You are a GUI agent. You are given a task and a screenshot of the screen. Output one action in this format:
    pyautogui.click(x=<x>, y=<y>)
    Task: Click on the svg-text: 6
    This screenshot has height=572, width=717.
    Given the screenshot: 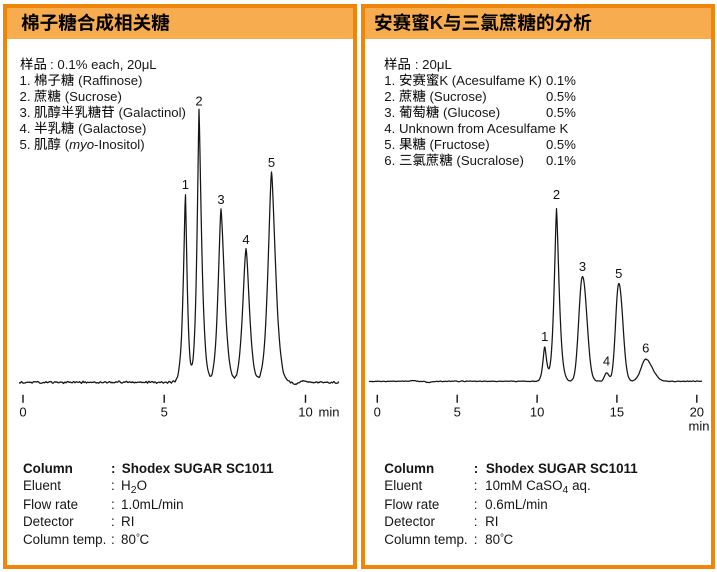 What is the action you would take?
    pyautogui.click(x=645, y=348)
    